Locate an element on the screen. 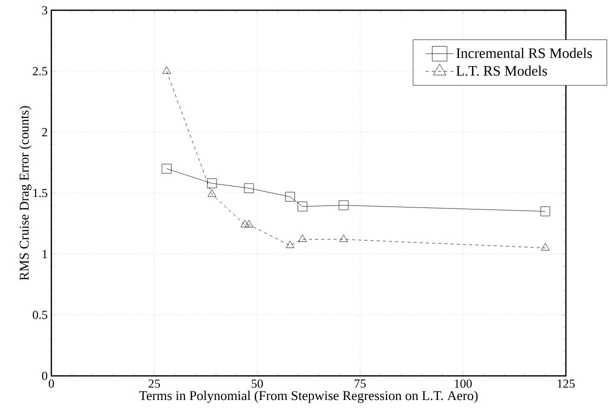  y-tick-label: 3 is located at coordinates (45, 10).